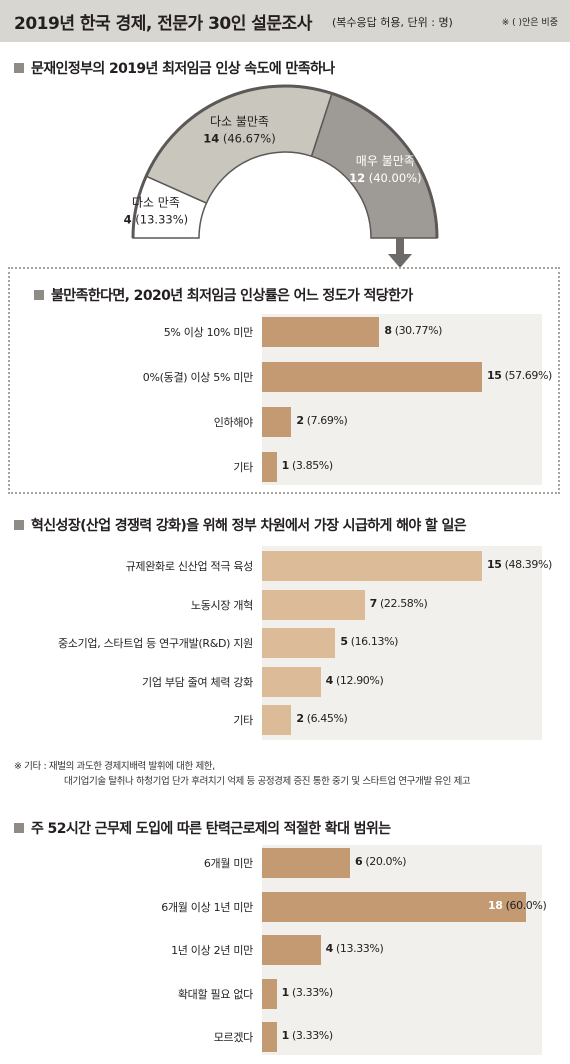  What do you see at coordinates (400, 253) in the screenshot?
I see `down-arrow-icon` at bounding box center [400, 253].